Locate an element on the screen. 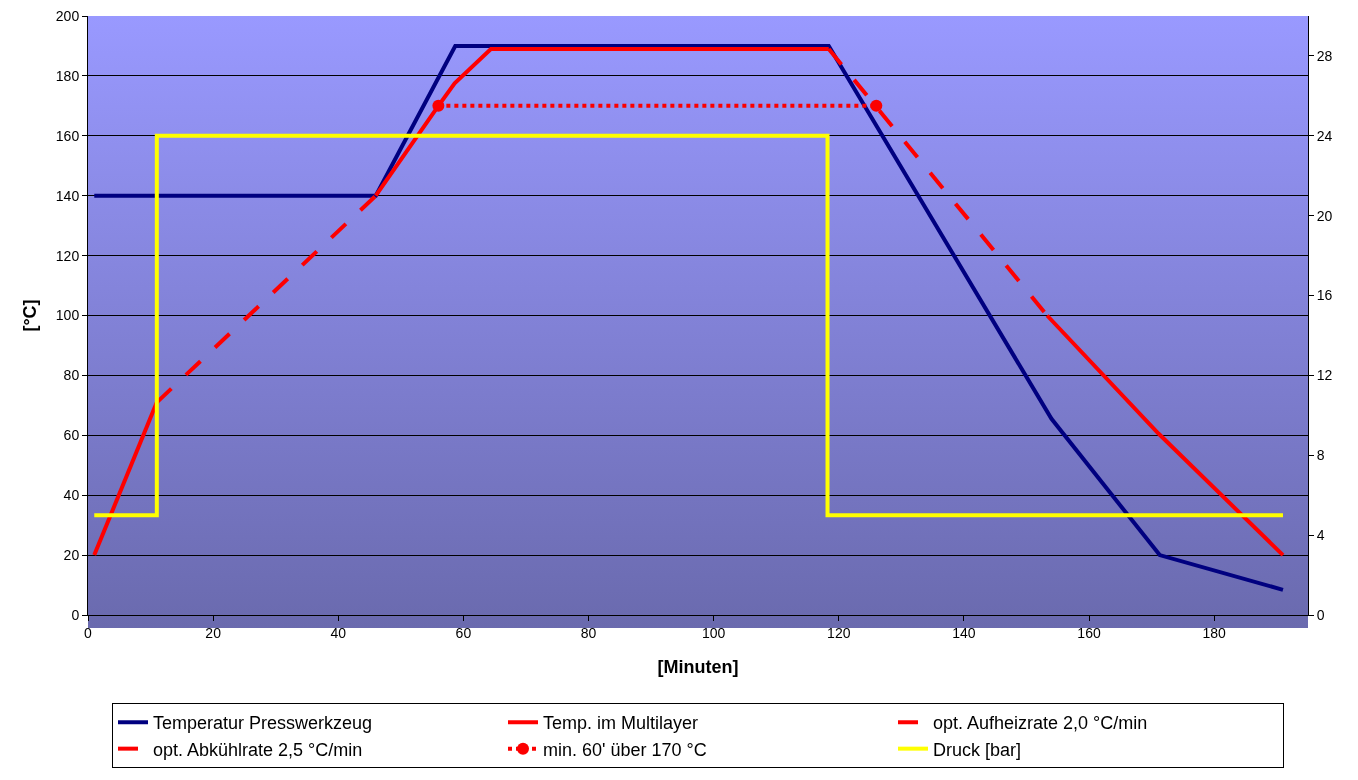 The image size is (1358, 780). x-tick-label: 80 is located at coordinates (588, 632).